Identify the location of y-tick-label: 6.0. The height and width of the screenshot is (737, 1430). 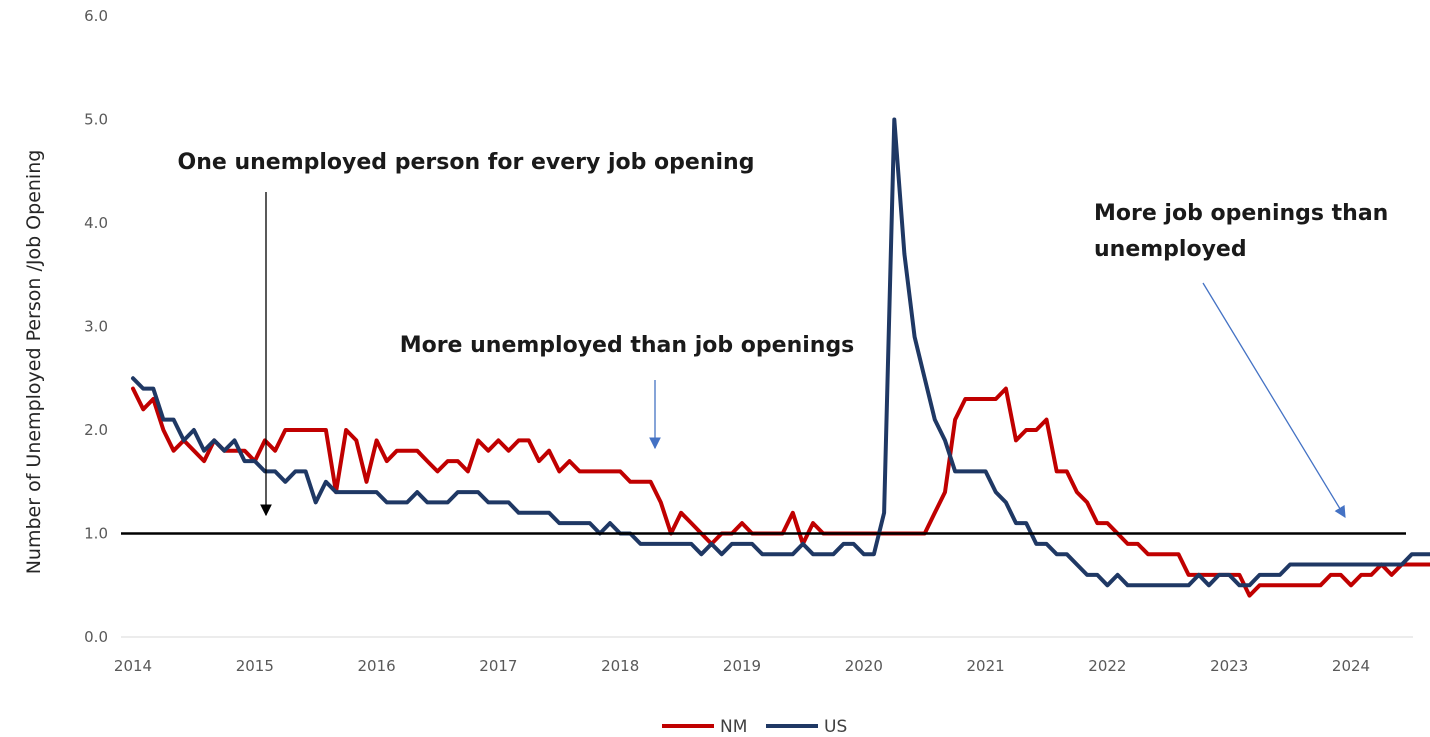
(96, 16).